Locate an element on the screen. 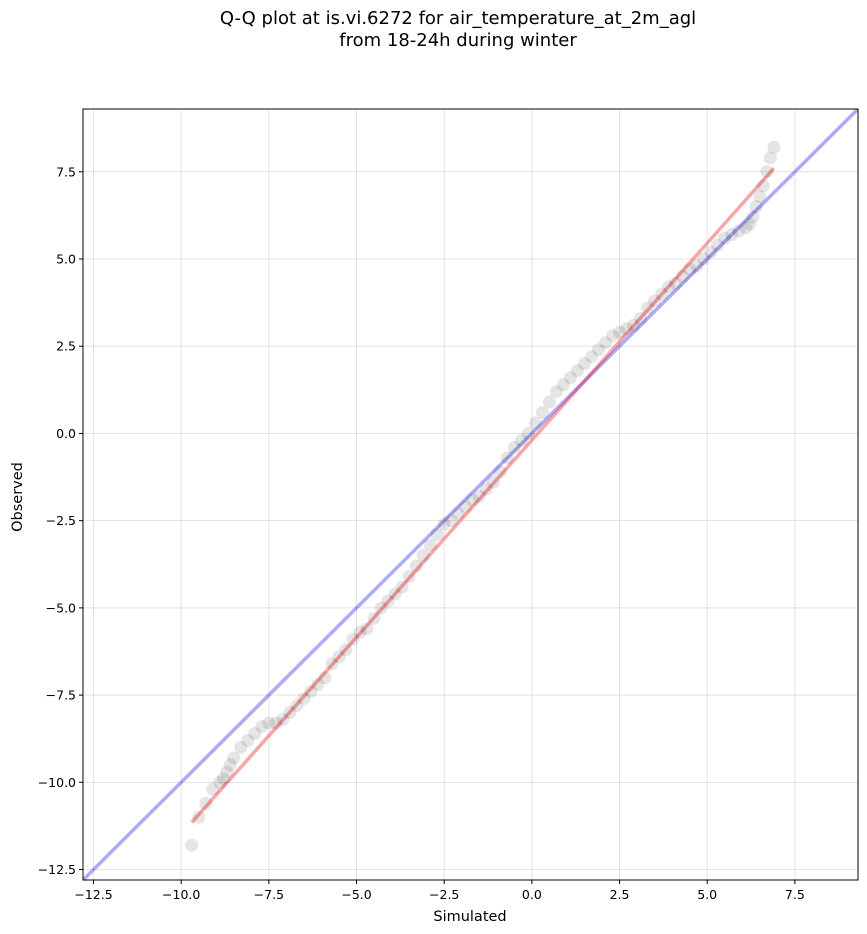 This screenshot has height=934, width=867. x-tick-label: −10.0 is located at coordinates (181, 894).